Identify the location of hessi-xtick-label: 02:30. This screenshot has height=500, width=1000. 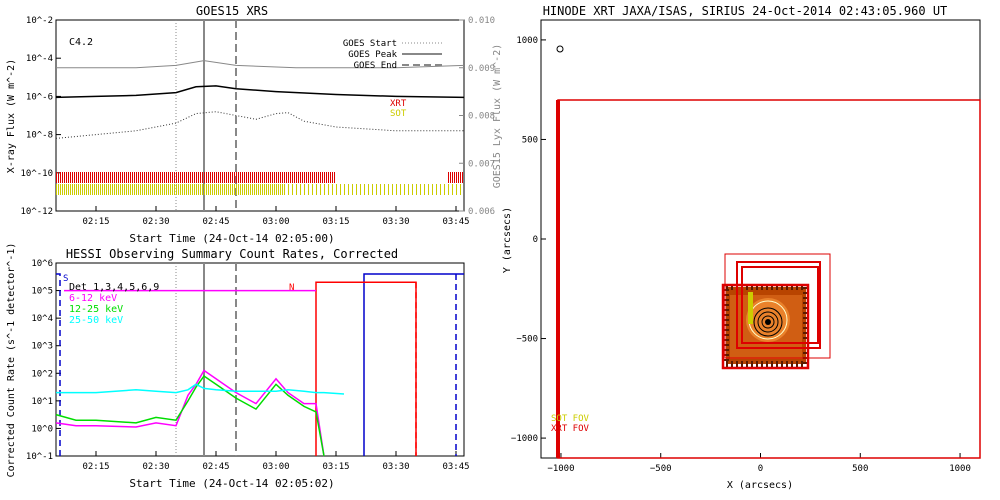
(155, 467).